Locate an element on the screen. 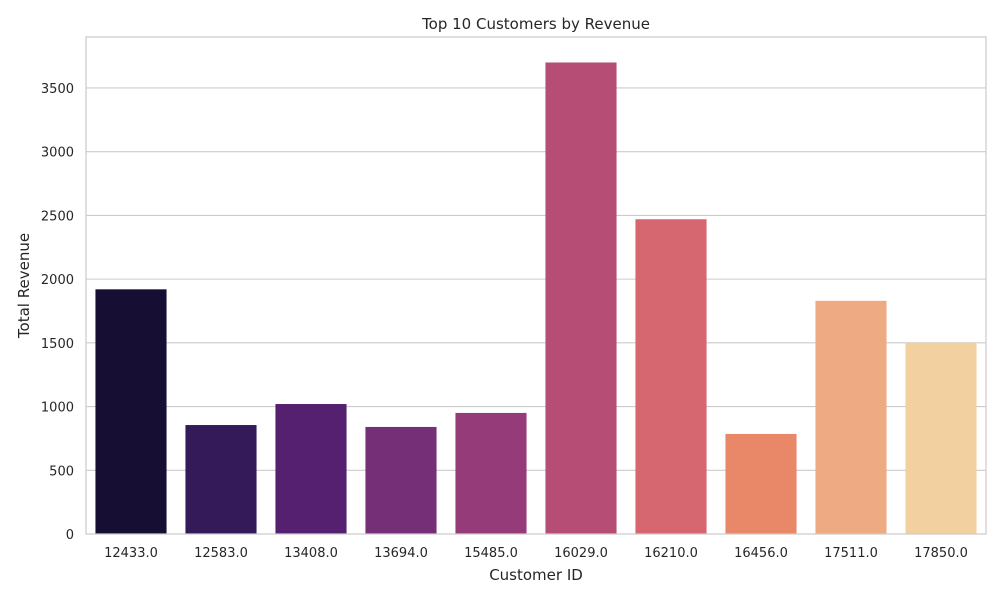 The image size is (1000, 600). y-axis-label: Total Revenue is located at coordinates (24, 286).